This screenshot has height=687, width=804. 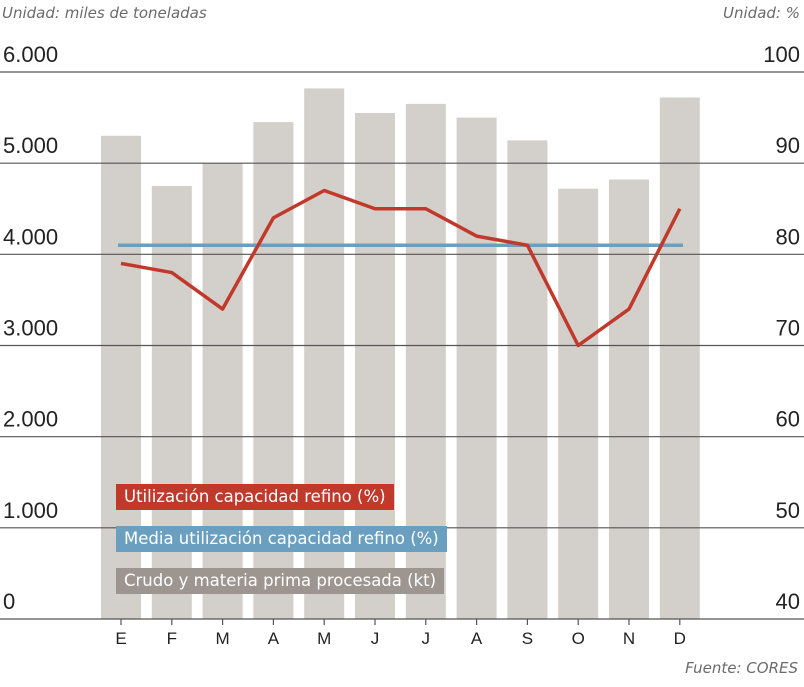 What do you see at coordinates (30, 328) in the screenshot?
I see `left-tick-label: 3.000` at bounding box center [30, 328].